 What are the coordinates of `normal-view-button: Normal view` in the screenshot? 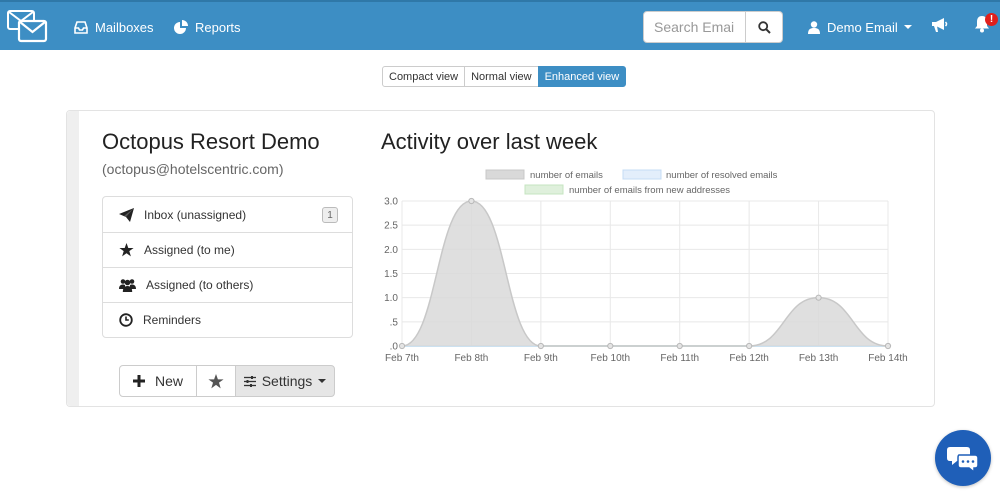 It's located at (501, 76).